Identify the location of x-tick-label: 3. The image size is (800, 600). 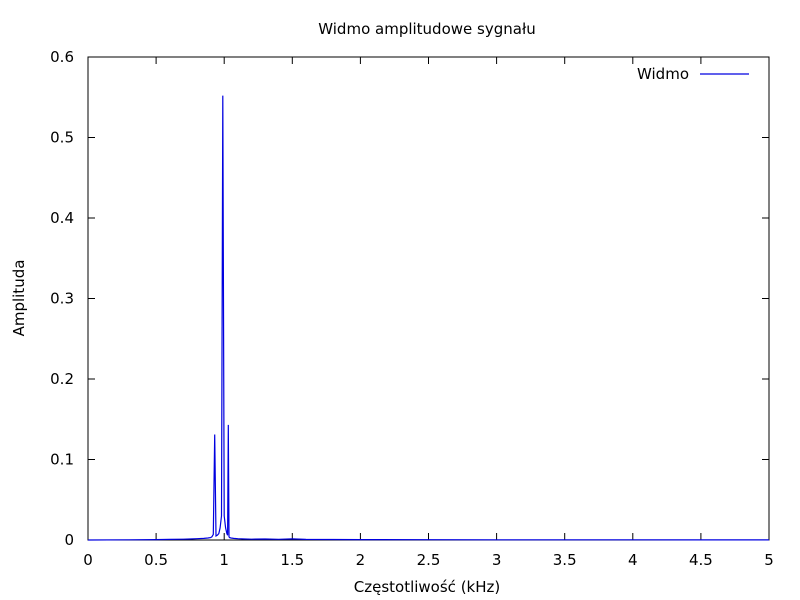
(497, 560).